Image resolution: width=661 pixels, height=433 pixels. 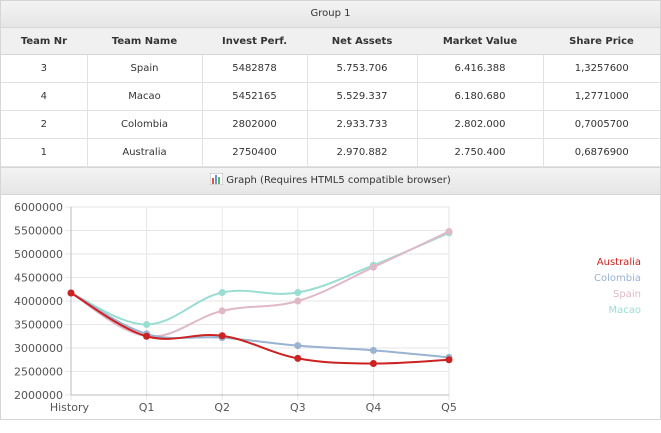 I want to click on cell-market-value: 2.750.400, so click(x=479, y=152).